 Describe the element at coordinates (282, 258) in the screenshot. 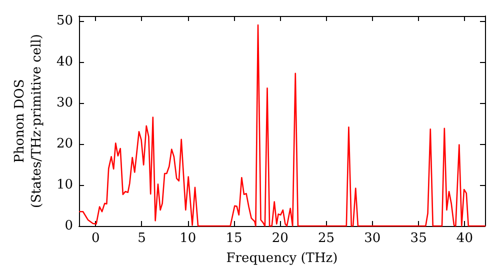

I see `x-axis-title: Frequency (THz)` at that location.